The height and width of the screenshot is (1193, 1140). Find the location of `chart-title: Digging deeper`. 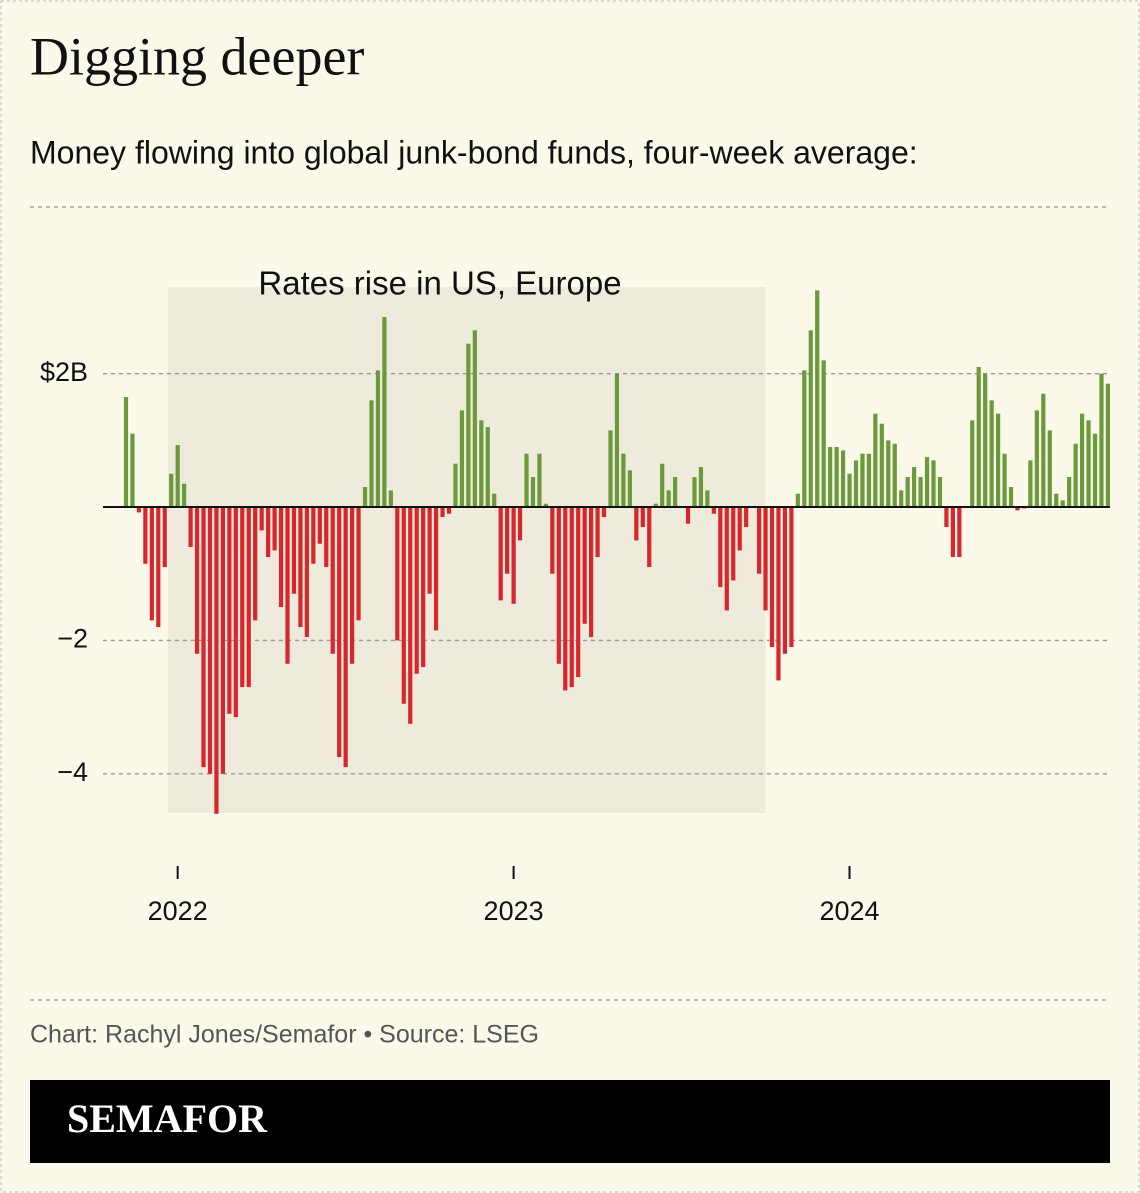

chart-title: Digging deeper is located at coordinates (197, 56).